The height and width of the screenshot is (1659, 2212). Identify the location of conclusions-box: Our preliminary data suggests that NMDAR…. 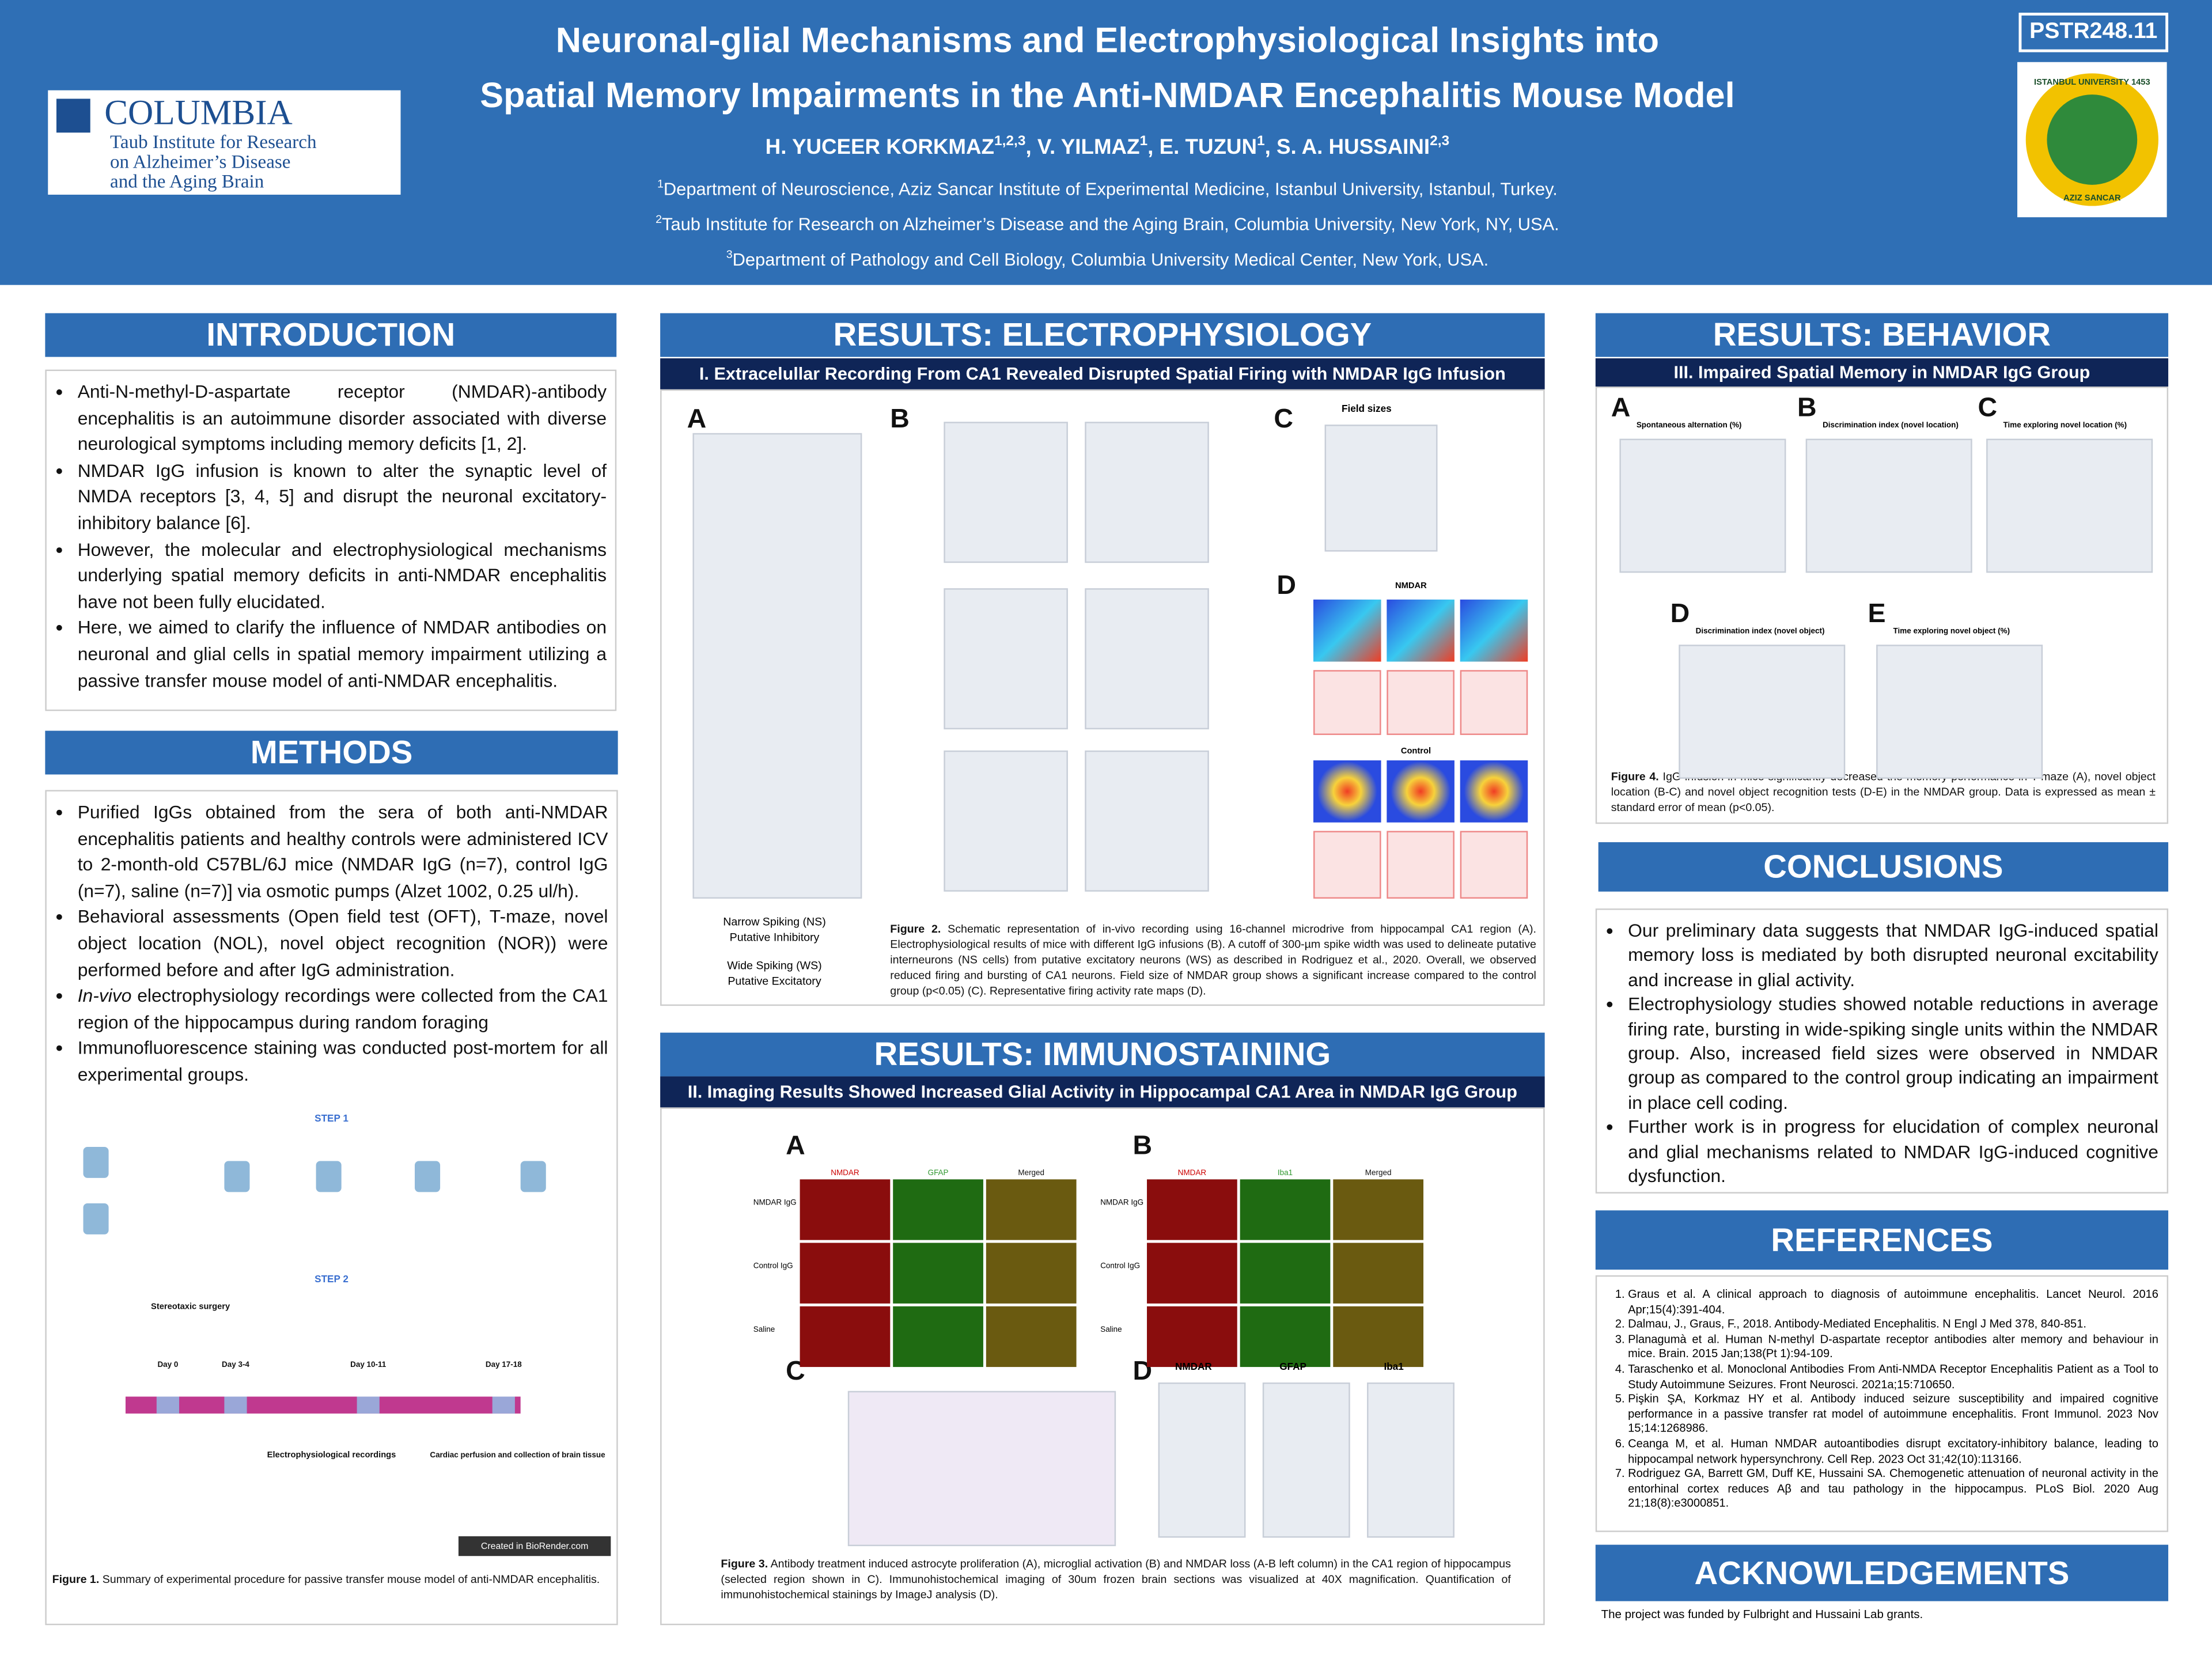
(1882, 1051).